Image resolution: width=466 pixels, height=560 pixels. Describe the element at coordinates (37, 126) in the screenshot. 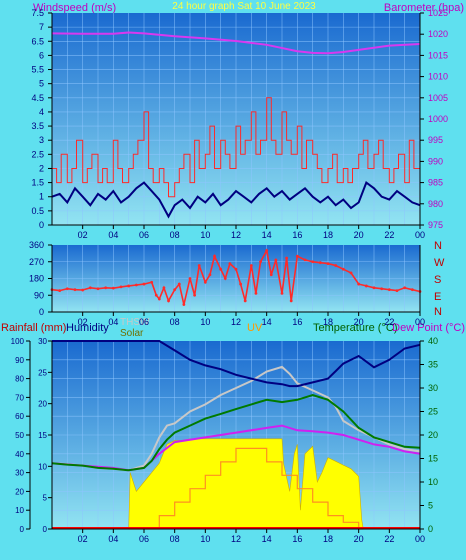

I see `windspeed-tick-7: 3.5` at that location.